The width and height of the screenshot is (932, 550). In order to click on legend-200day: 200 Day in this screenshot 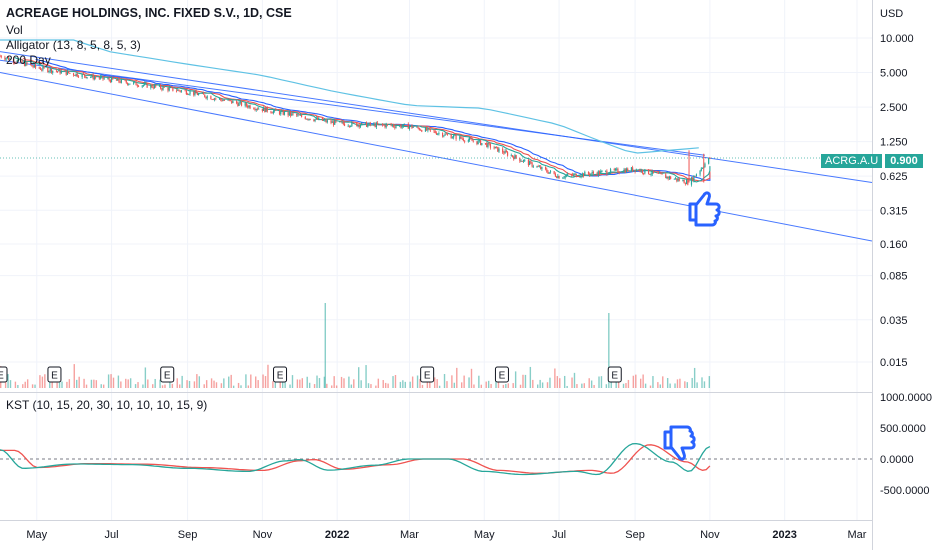, I will do `click(28, 60)`.